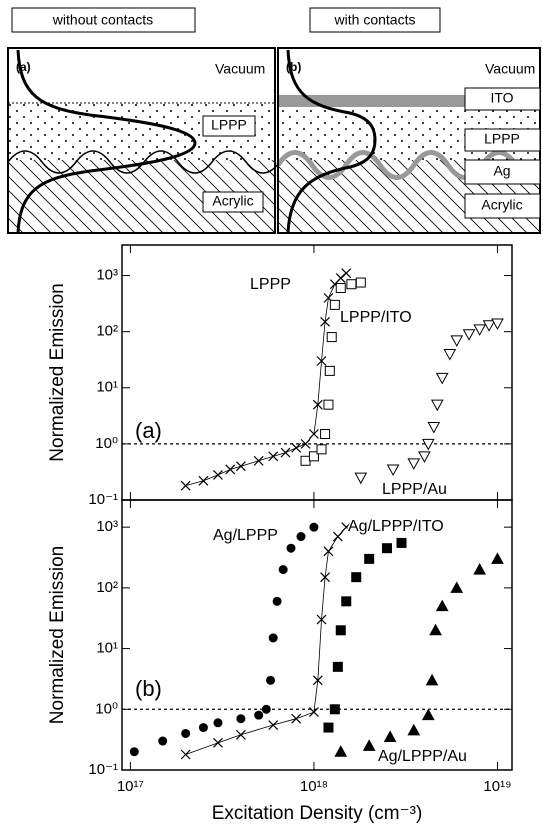  Describe the element at coordinates (57, 372) in the screenshot. I see `y-axis-label: Normalized Emission` at that location.